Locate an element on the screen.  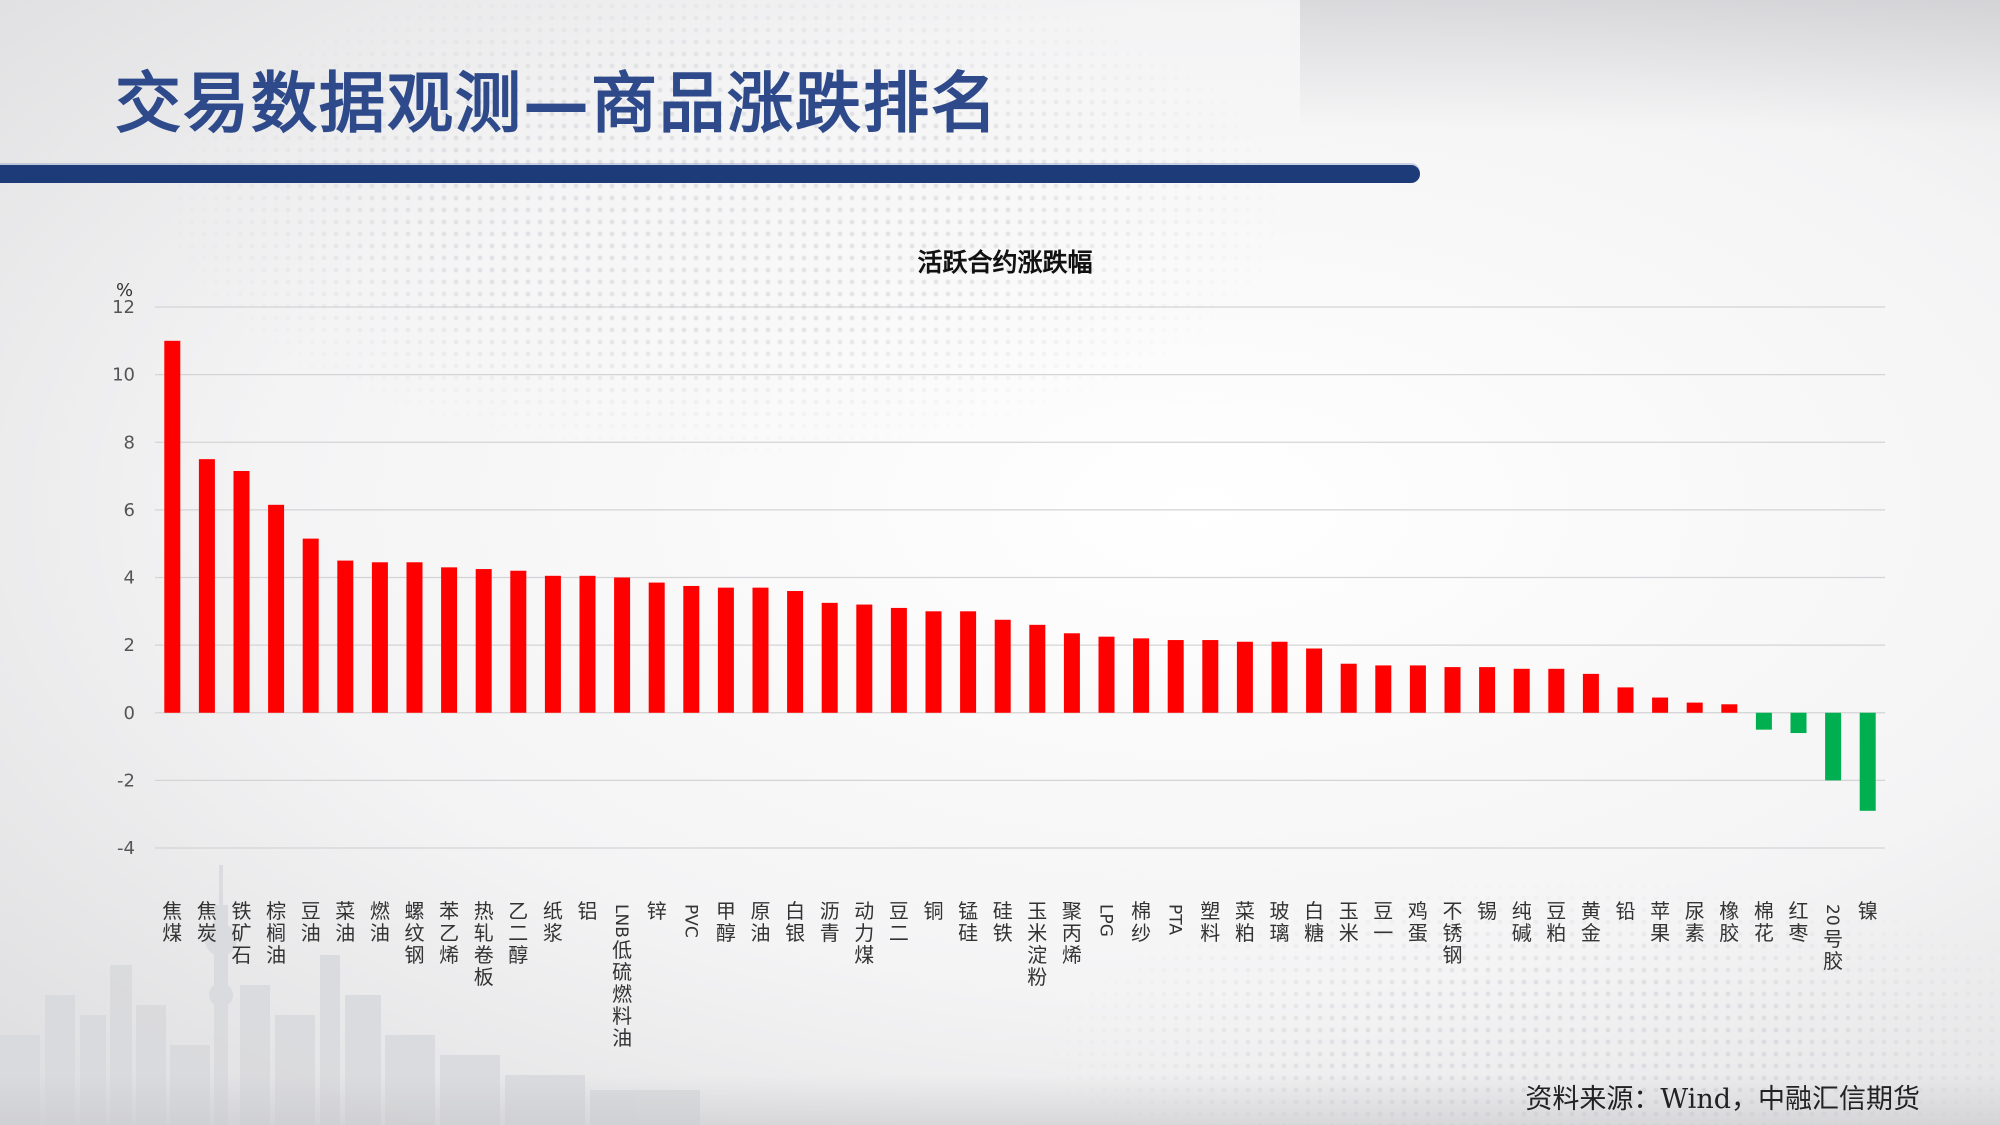
x-tick-label-latin: PTA is located at coordinates (1175, 919).